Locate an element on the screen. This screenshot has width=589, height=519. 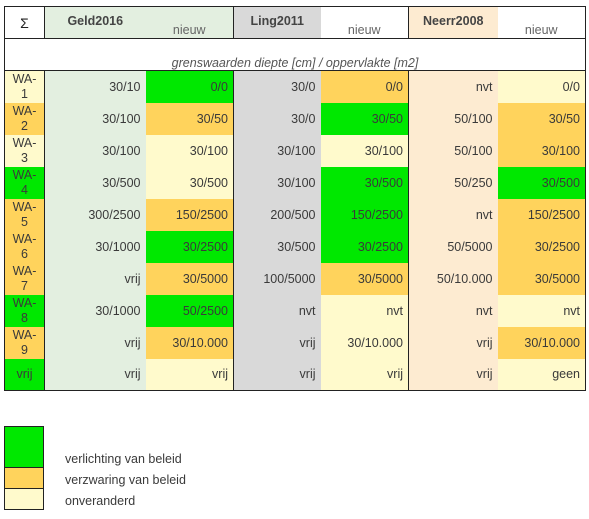
neerr-new-value: geen is located at coordinates (541, 374).